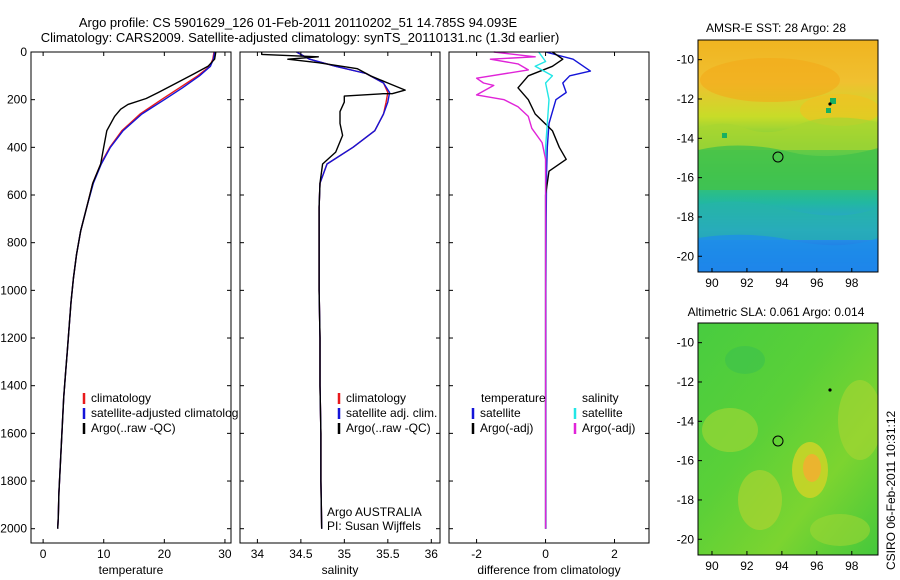  What do you see at coordinates (686, 343) in the screenshot?
I see `sla_map-ytick-label: -10` at bounding box center [686, 343].